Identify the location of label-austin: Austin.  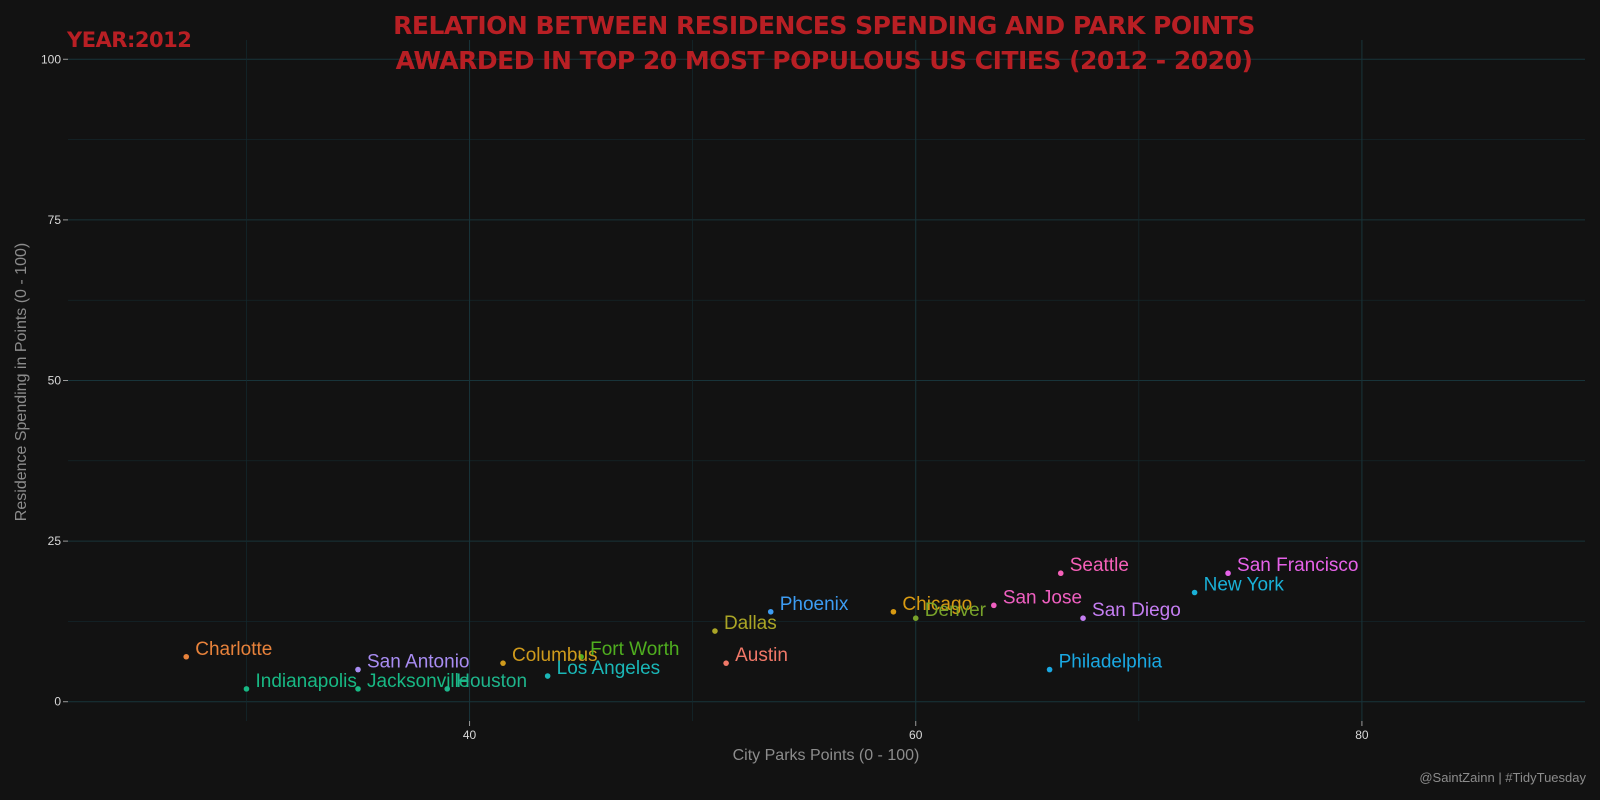
(761, 655).